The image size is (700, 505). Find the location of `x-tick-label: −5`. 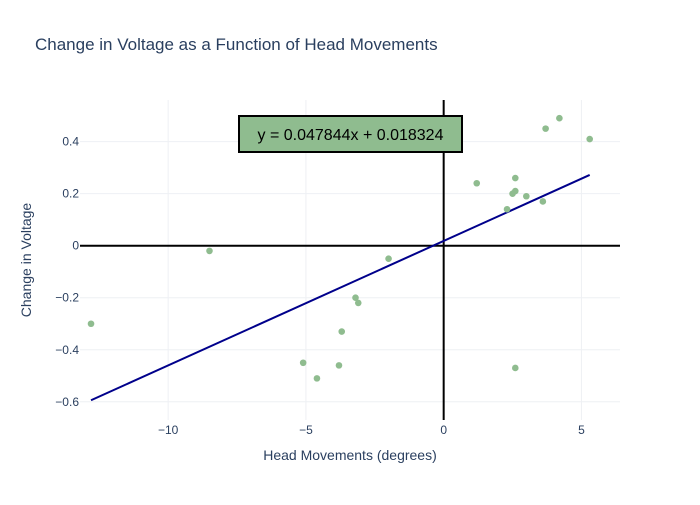

x-tick-label: −5 is located at coordinates (306, 430).